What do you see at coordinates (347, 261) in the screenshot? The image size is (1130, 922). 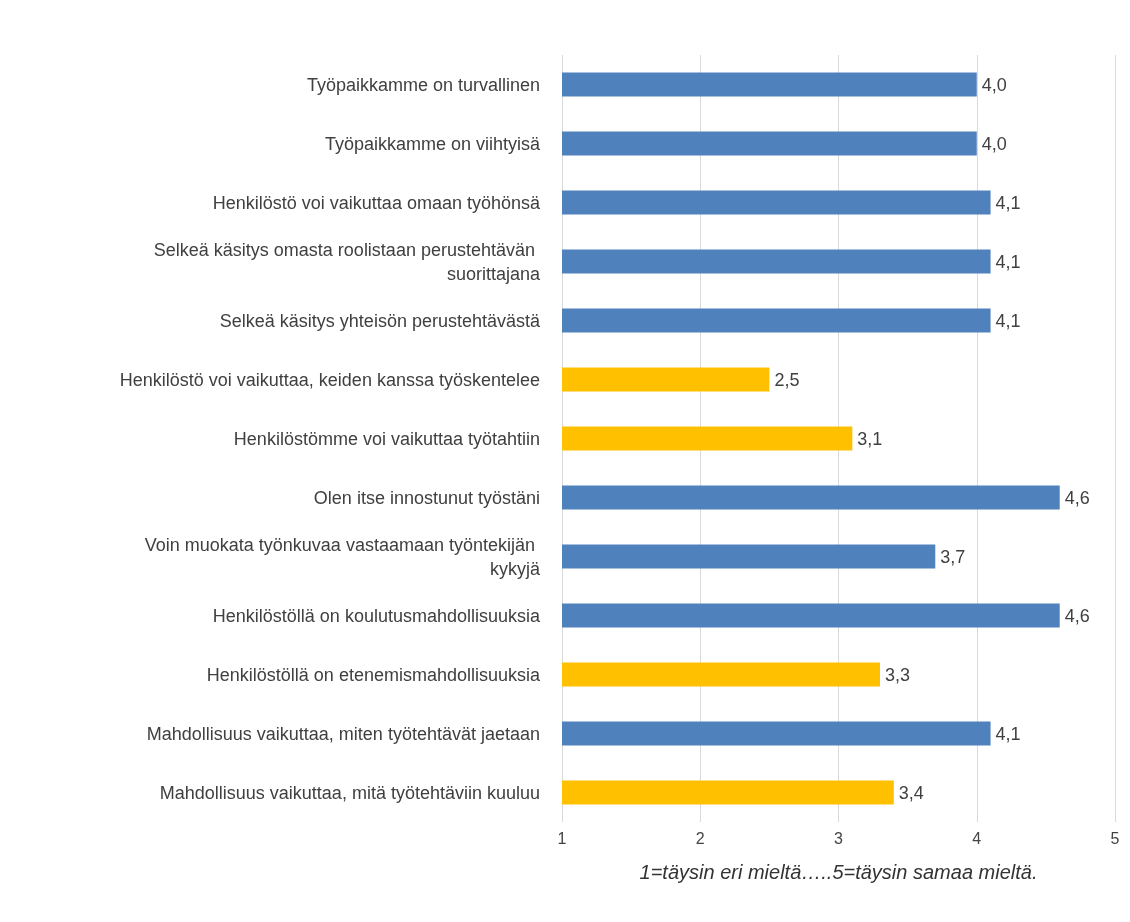 I see `y-tick-label: Selkeä käsitys omasta roolistaan perustehtävän suorittajana` at bounding box center [347, 261].